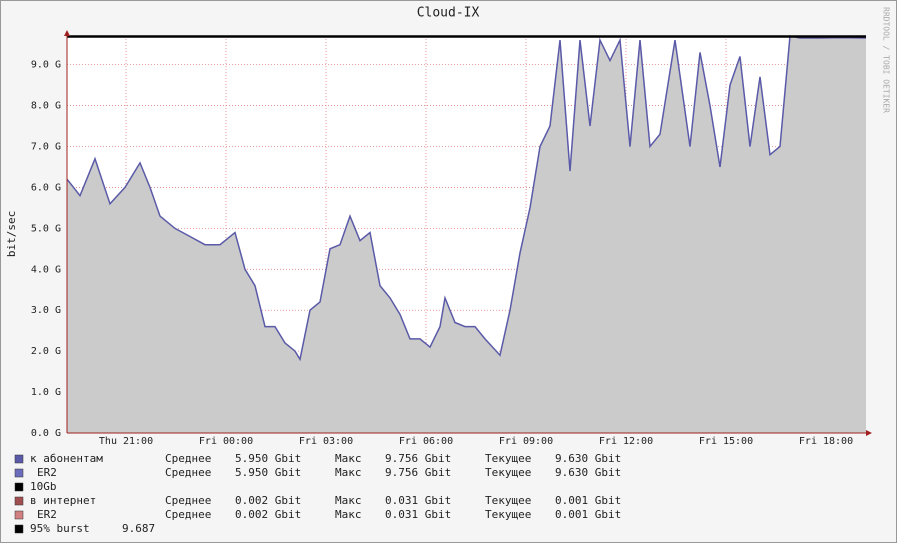 This screenshot has height=543, width=897. Describe the element at coordinates (226, 441) in the screenshot. I see `x-tick-label: Fri 00:00` at that location.